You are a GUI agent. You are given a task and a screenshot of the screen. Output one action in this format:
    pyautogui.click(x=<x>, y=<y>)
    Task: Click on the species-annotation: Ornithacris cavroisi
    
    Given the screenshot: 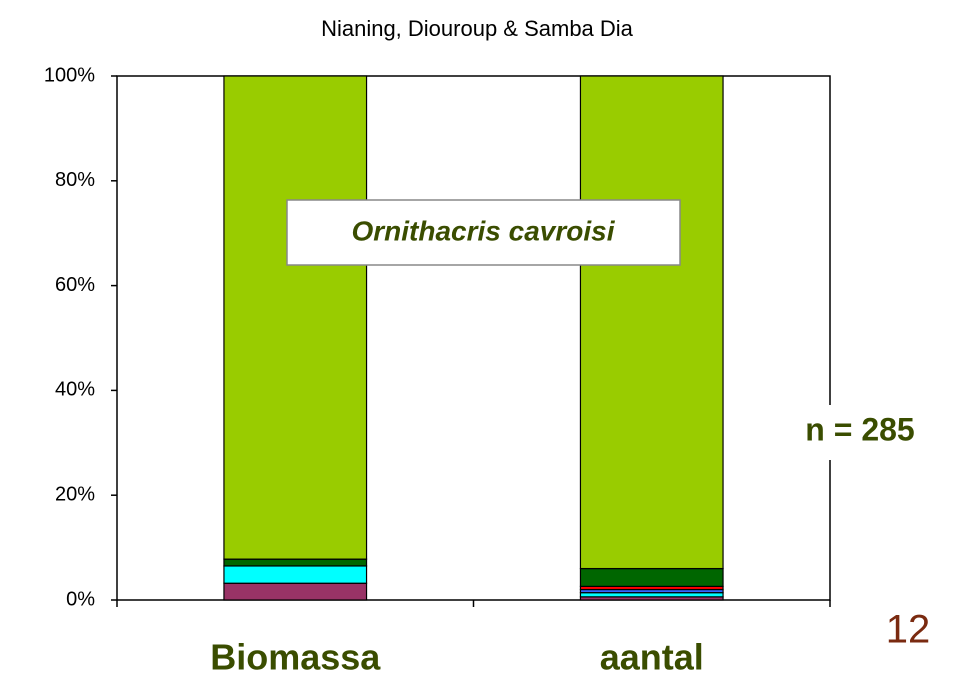 What is the action you would take?
    pyautogui.click(x=483, y=230)
    